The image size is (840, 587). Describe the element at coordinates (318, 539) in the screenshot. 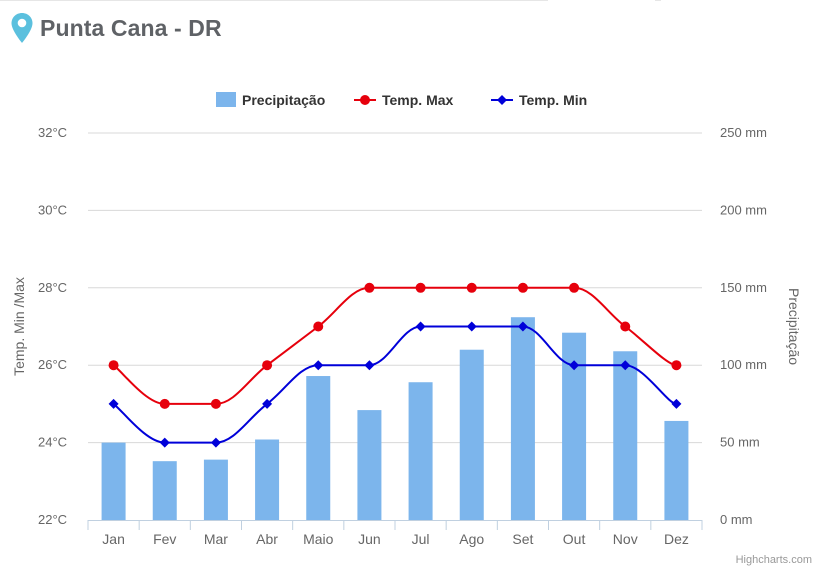

I see `x-tick-label: Maio` at that location.